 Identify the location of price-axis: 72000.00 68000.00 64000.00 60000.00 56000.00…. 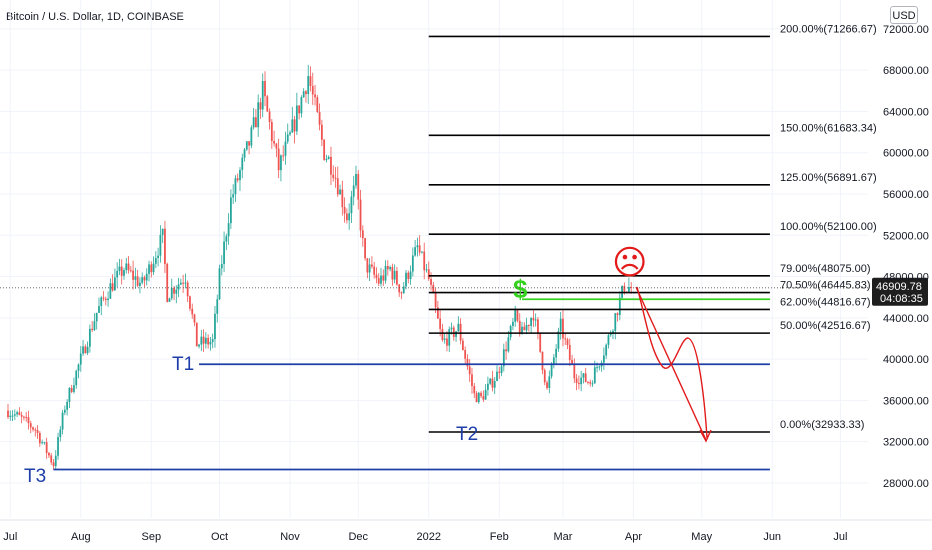
(906, 257).